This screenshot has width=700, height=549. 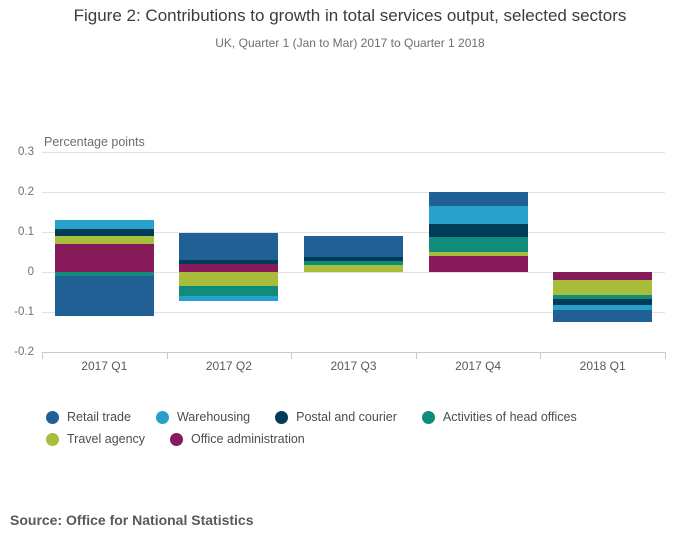 What do you see at coordinates (229, 298) in the screenshot?
I see `bar-segment-2017-q2-warehousing` at bounding box center [229, 298].